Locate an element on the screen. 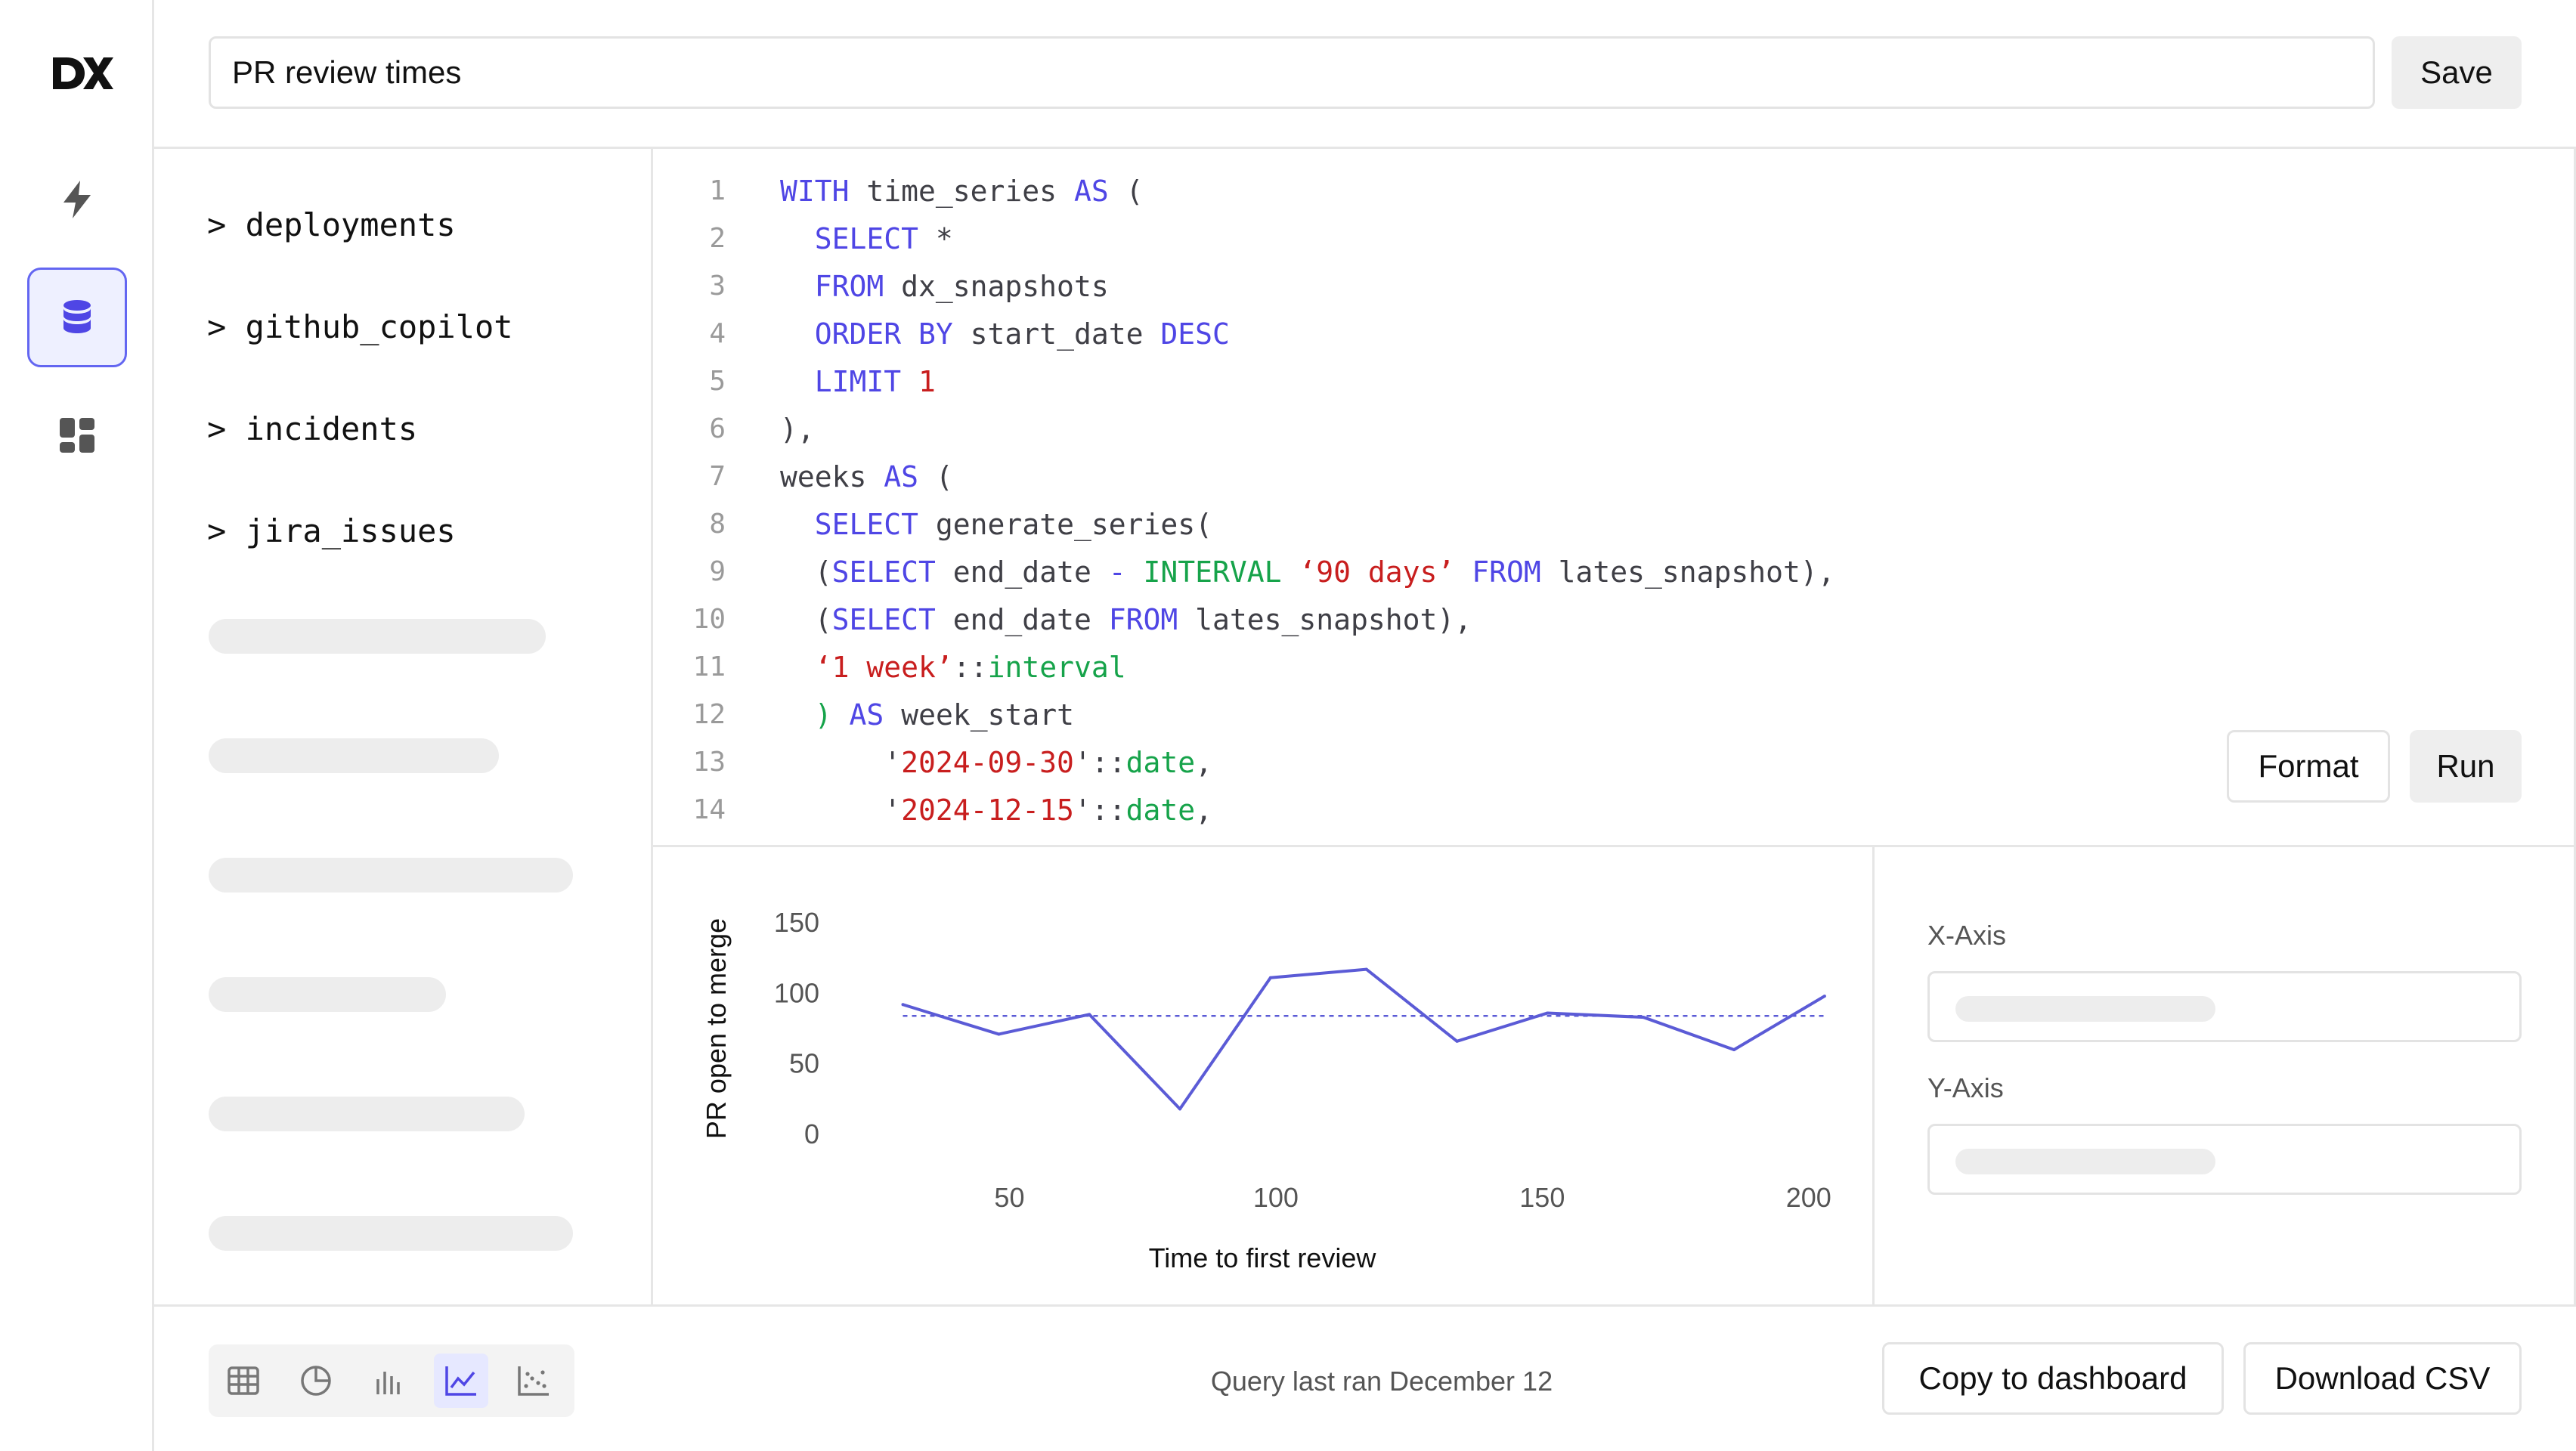  line-number: 11 is located at coordinates (709, 667).